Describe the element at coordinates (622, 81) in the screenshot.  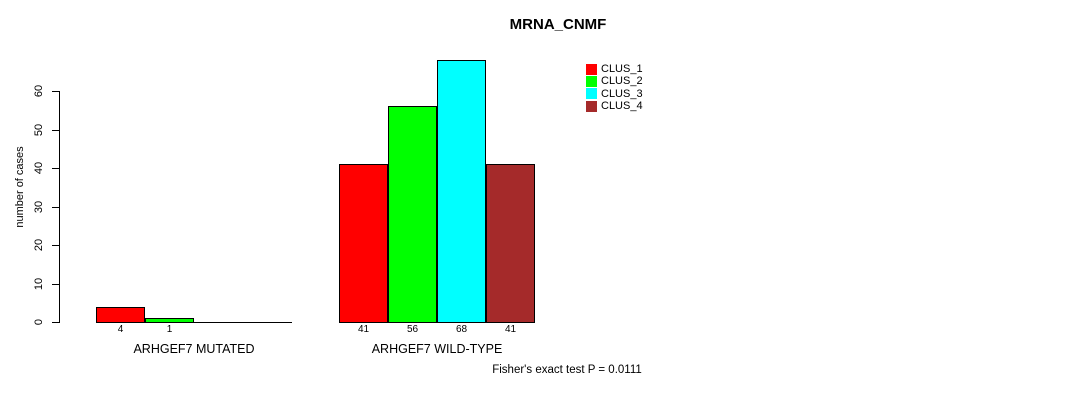
I see `legend-label: CLUS_2` at that location.